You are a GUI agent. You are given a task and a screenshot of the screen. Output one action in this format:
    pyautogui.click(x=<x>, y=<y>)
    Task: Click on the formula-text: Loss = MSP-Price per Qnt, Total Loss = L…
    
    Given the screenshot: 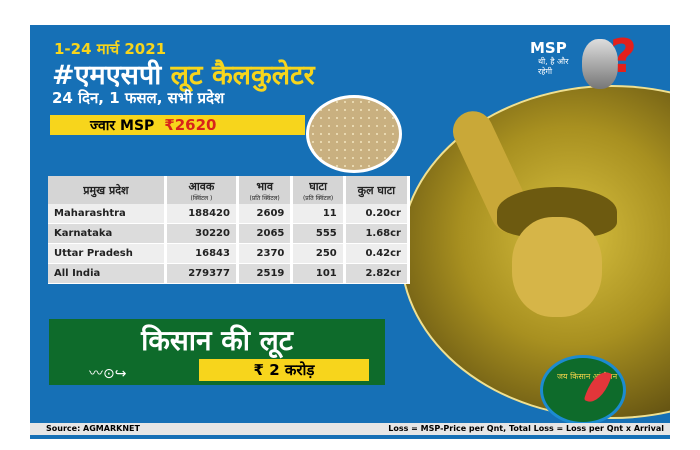 What is the action you would take?
    pyautogui.click(x=526, y=428)
    